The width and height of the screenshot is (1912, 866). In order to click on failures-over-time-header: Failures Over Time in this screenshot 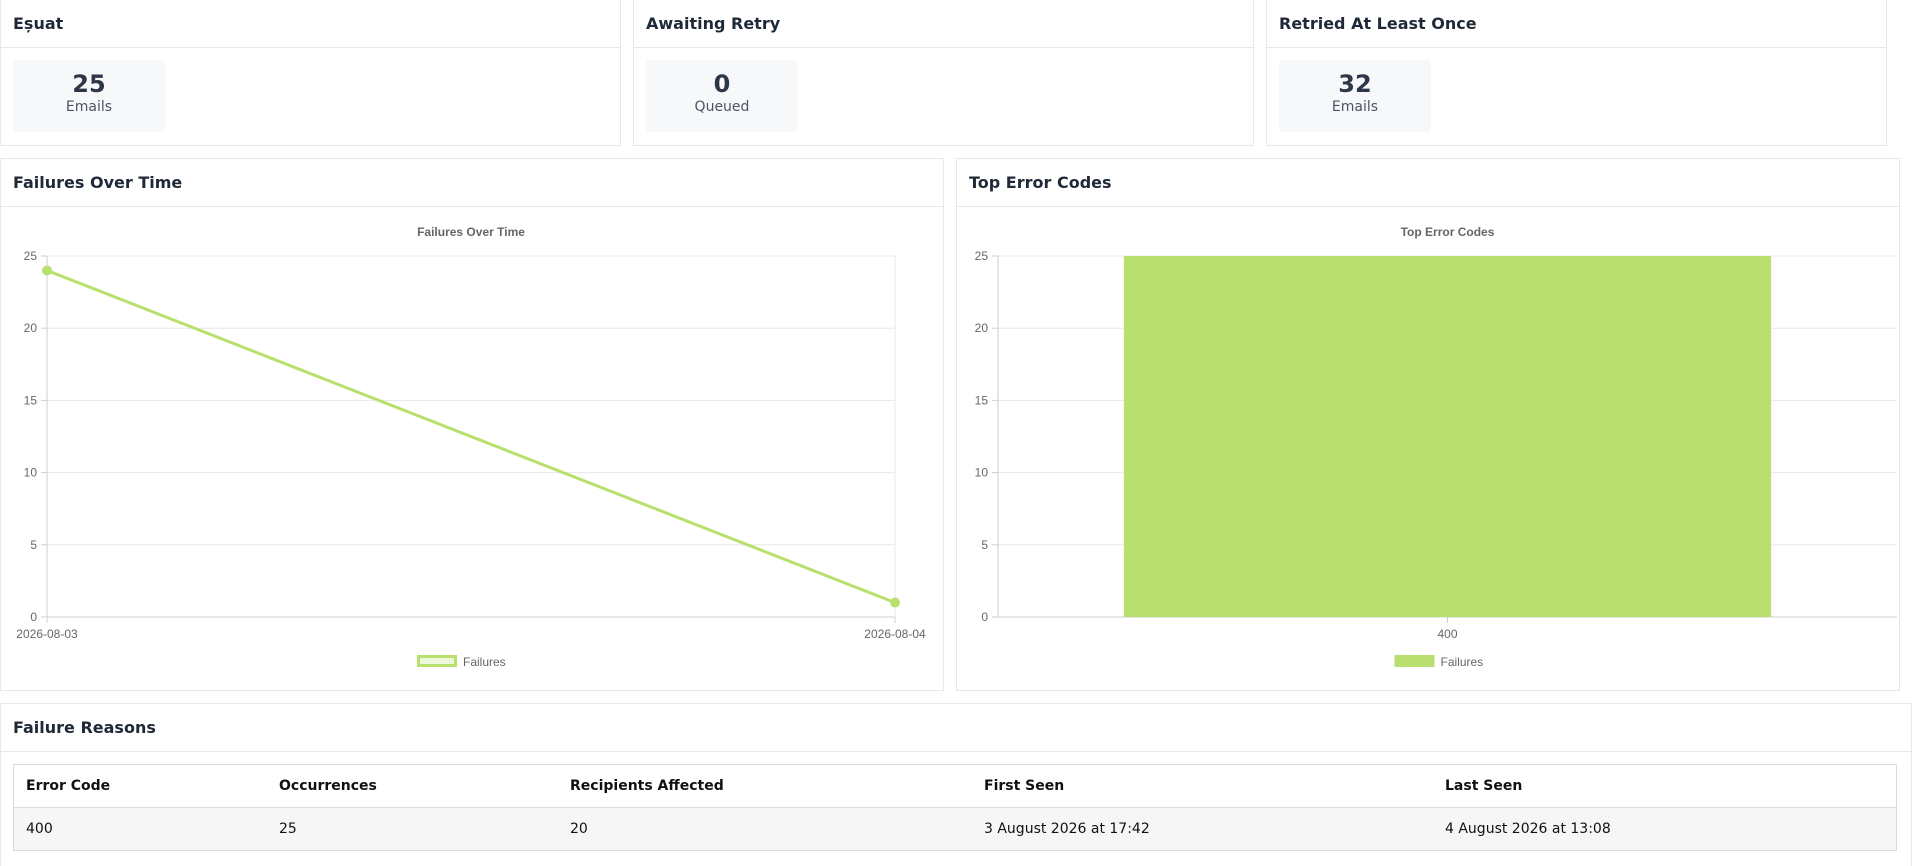, I will do `click(472, 183)`.